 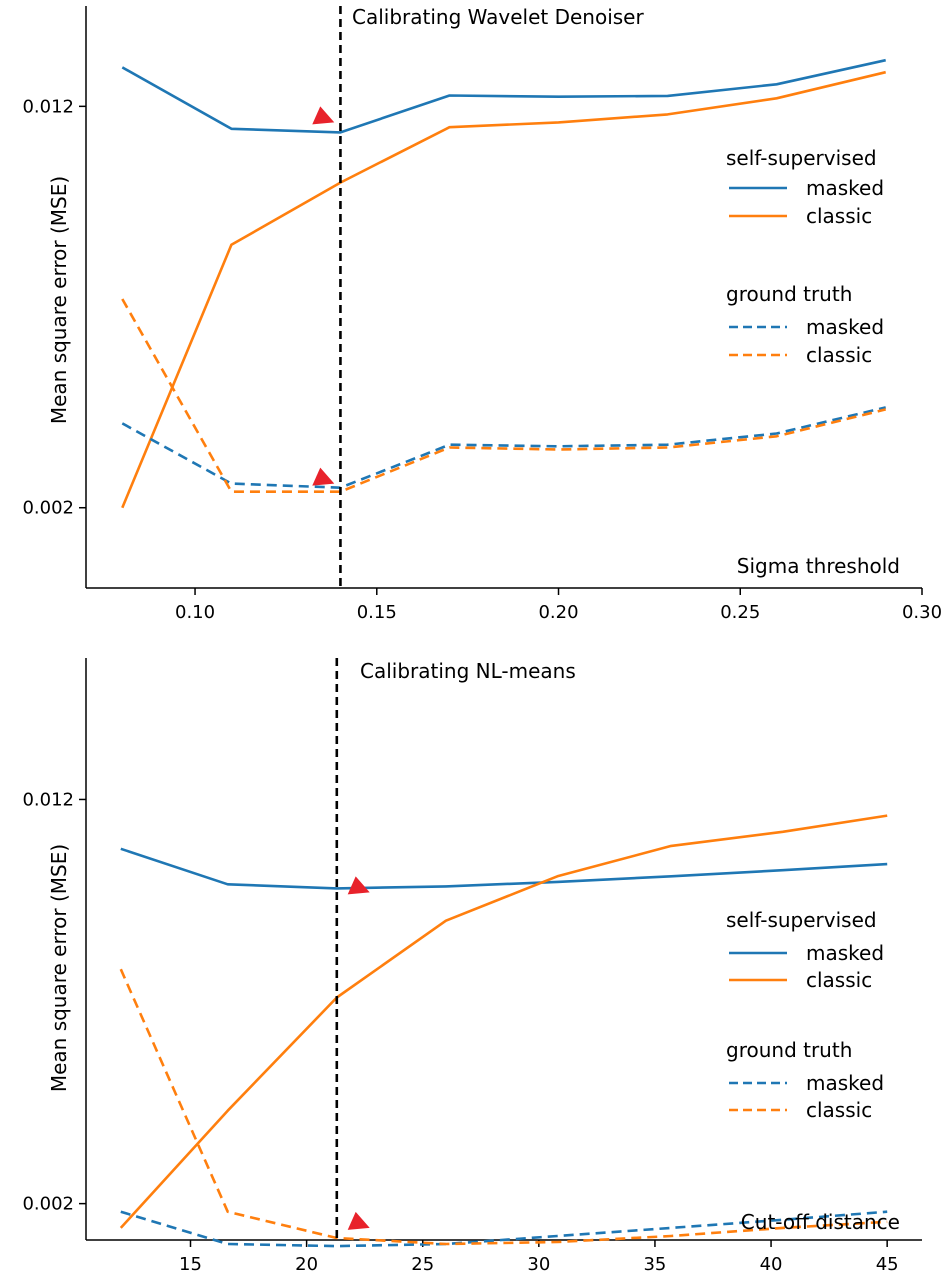 I want to click on x-tick-label: 35, so click(x=654, y=1264).